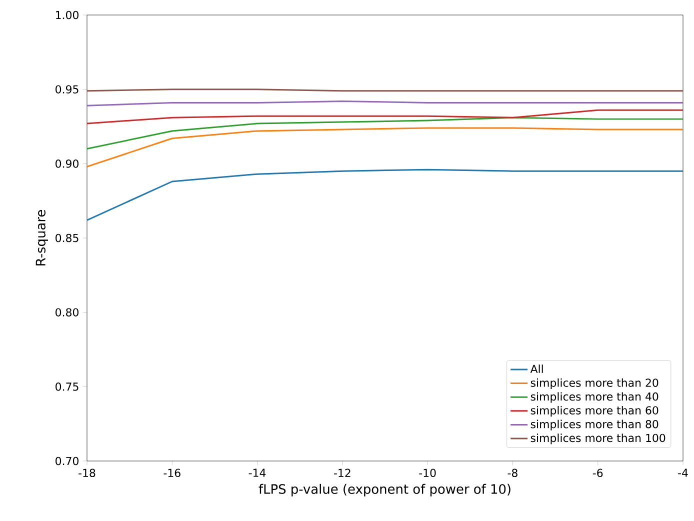 The height and width of the screenshot is (521, 694). Describe the element at coordinates (594, 425) in the screenshot. I see `legend-label: simplices more than 80` at that location.